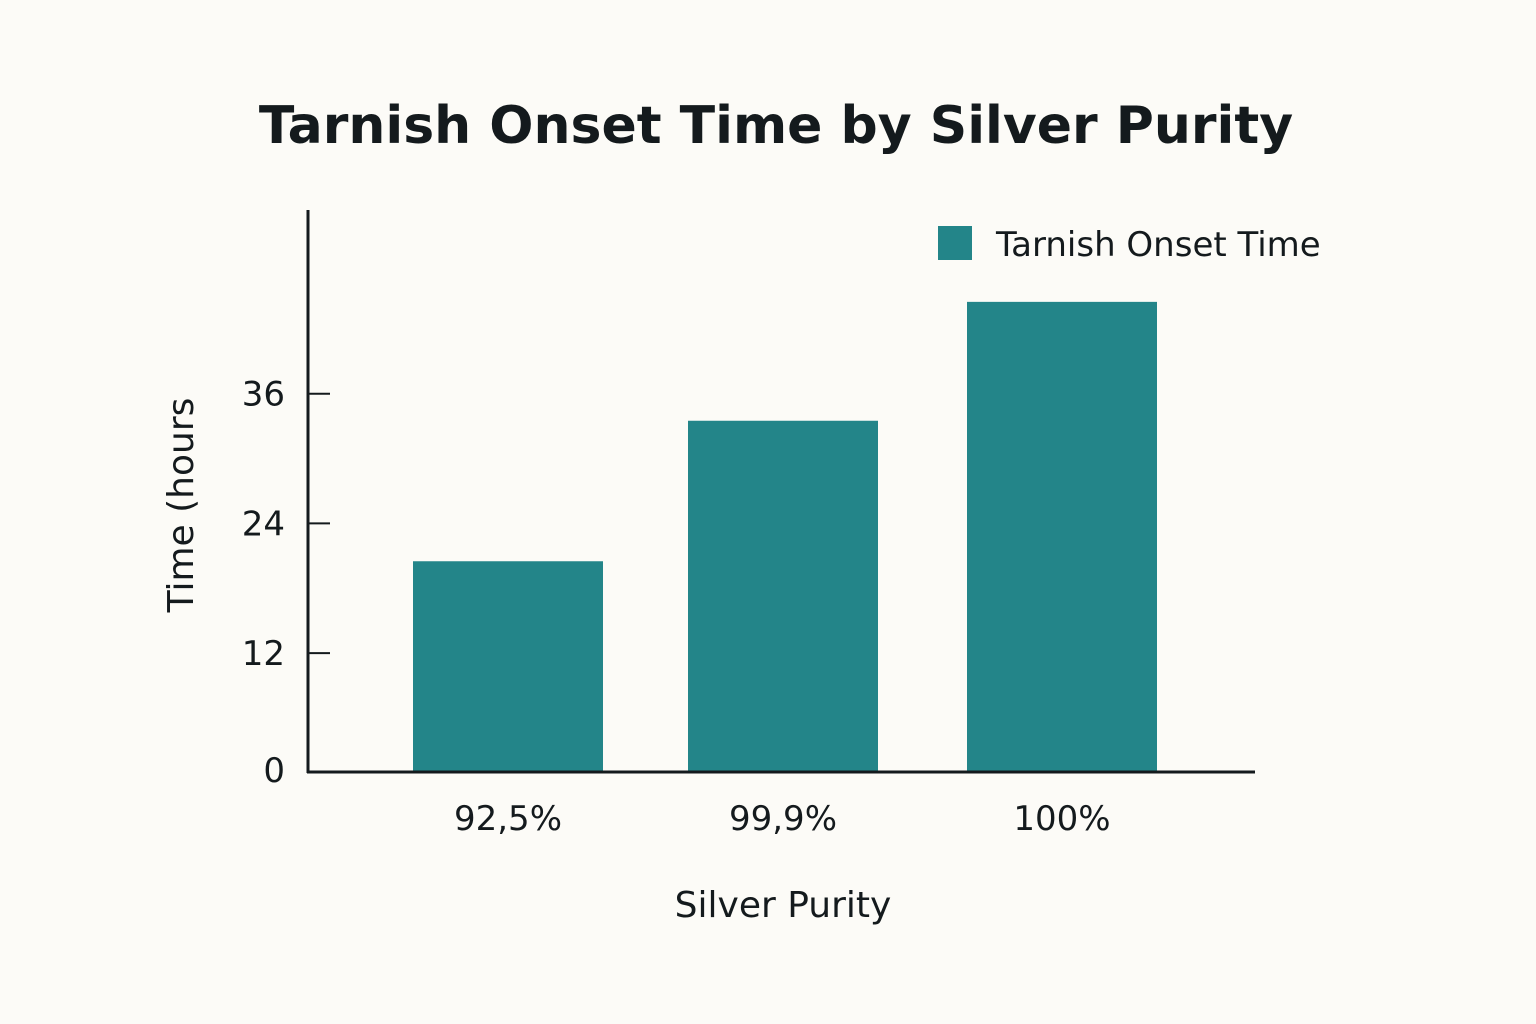 Image resolution: width=1536 pixels, height=1024 pixels. I want to click on y-tick-label: 12, so click(263, 654).